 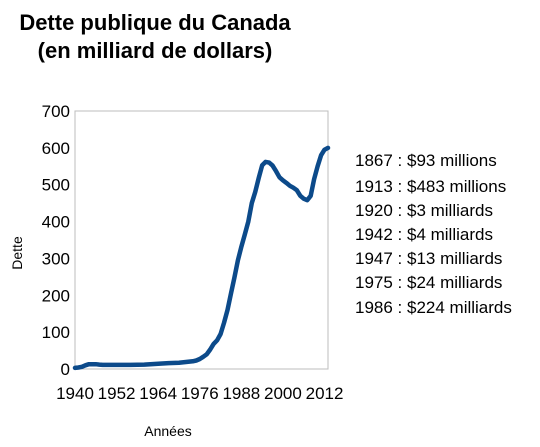 I want to click on x-tick-label: 1976, so click(x=200, y=393).